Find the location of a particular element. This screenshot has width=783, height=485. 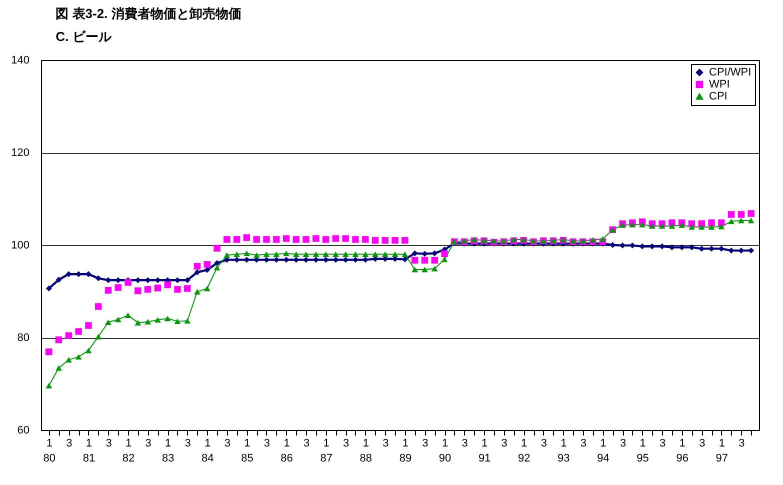

x-tick-label: 1 85 is located at coordinates (247, 451).